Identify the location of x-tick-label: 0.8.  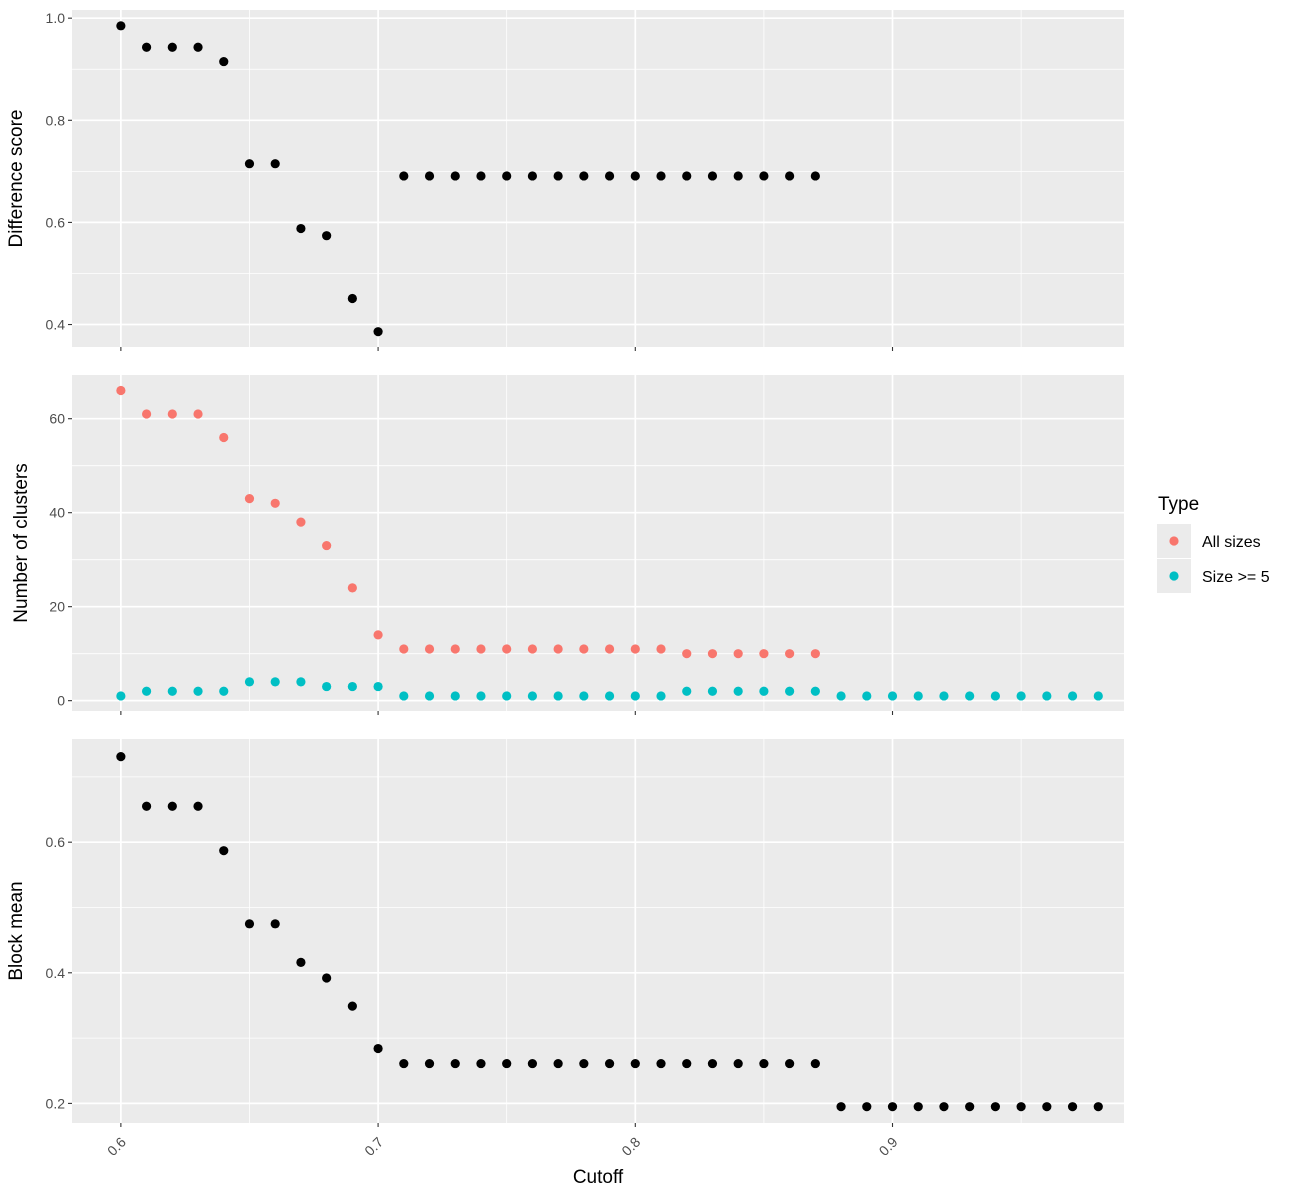
(630, 1146).